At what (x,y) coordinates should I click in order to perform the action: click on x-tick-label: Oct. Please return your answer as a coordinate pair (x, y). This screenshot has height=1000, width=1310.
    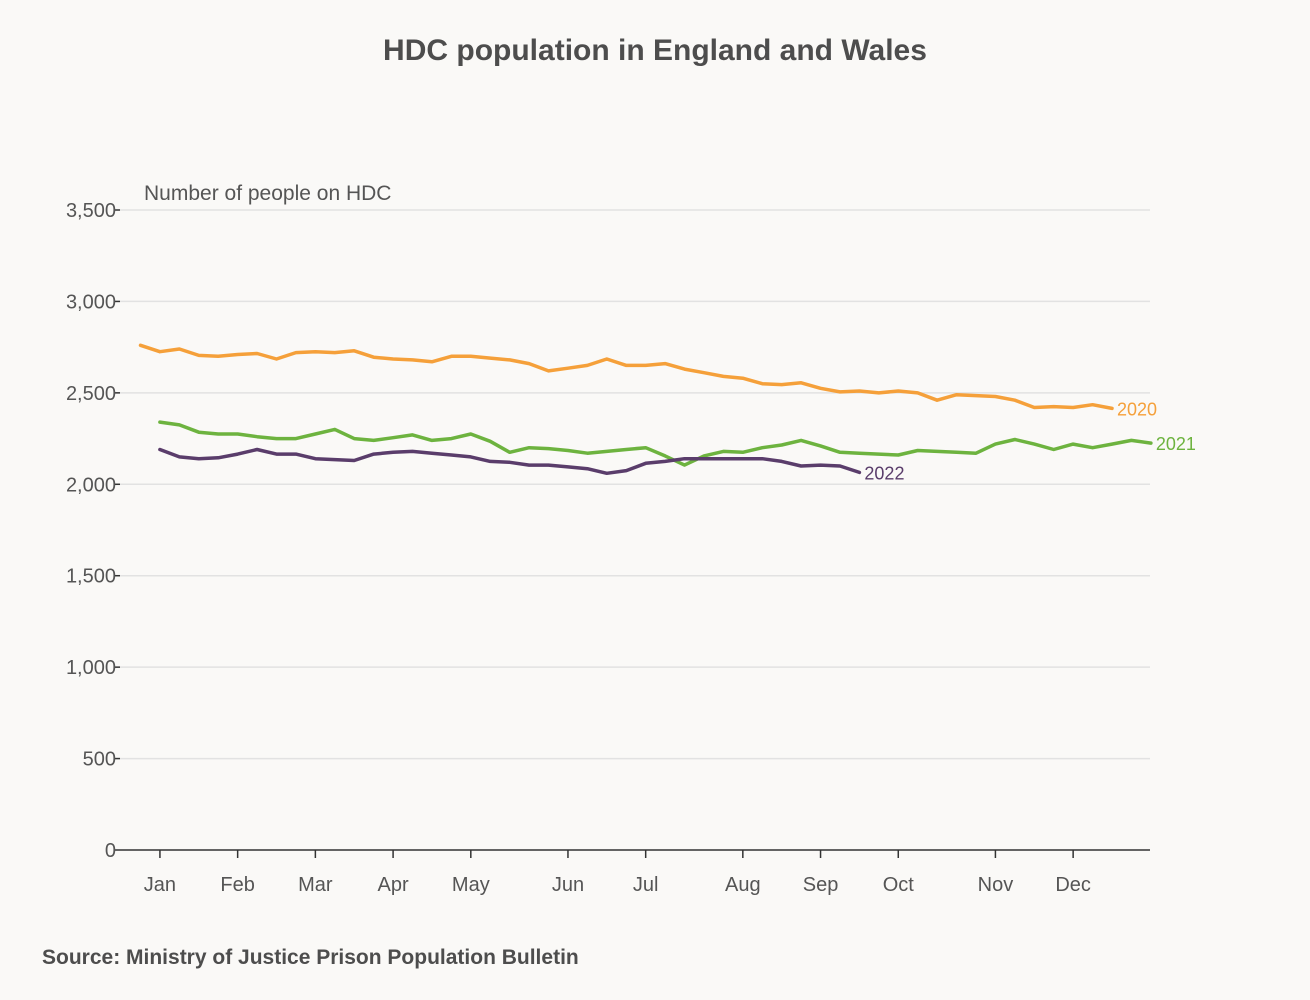
    Looking at the image, I should click on (899, 885).